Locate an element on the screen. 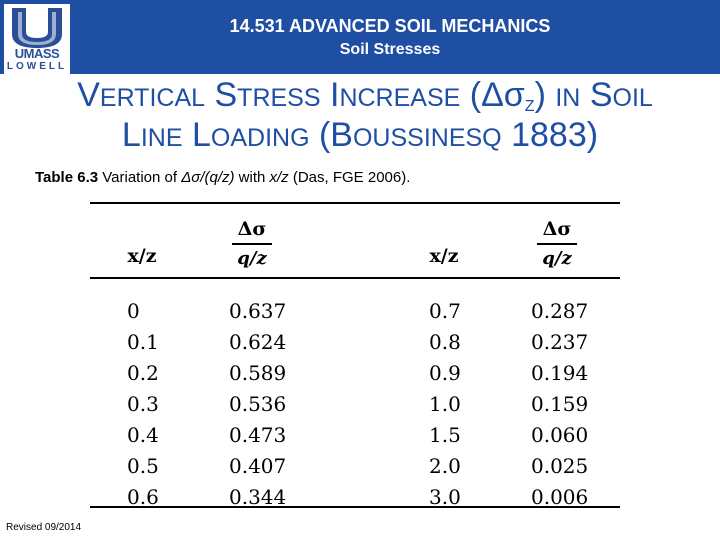 Image resolution: width=720 pixels, height=540 pixels. table-cell: 1.5 is located at coordinates (445, 435).